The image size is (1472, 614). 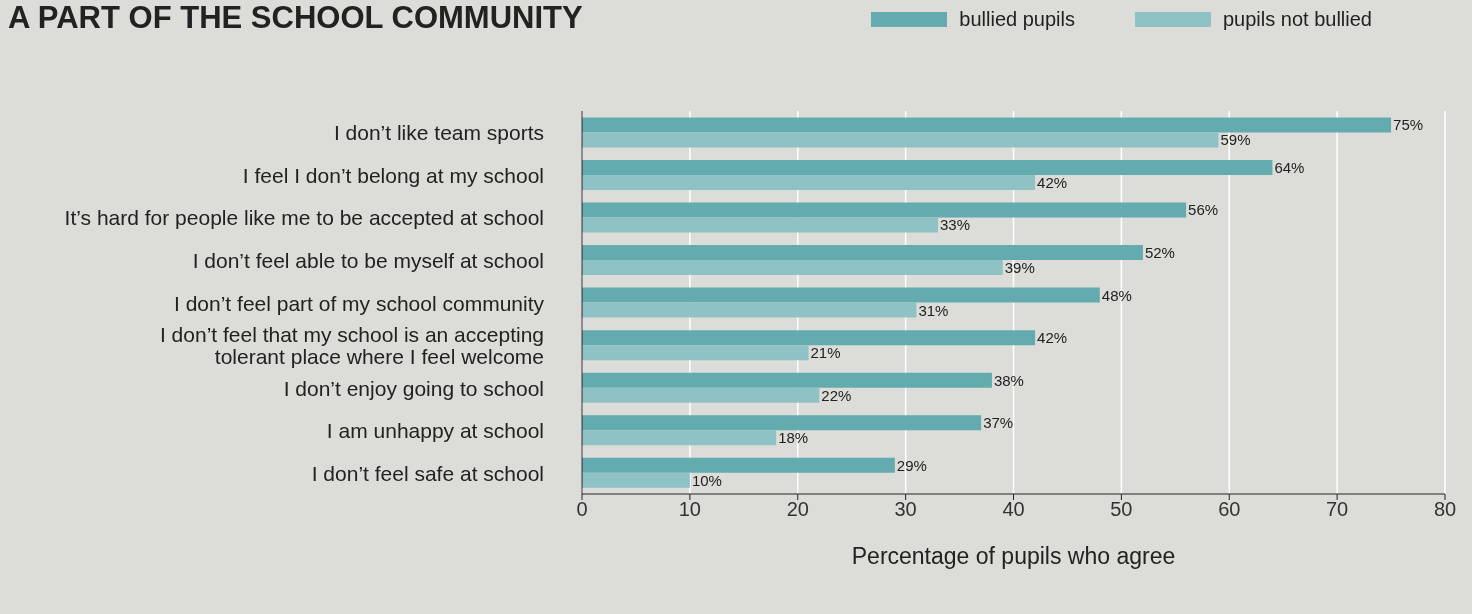 What do you see at coordinates (427, 473) in the screenshot?
I see `y-tick-label: I don’t feel safe at school` at bounding box center [427, 473].